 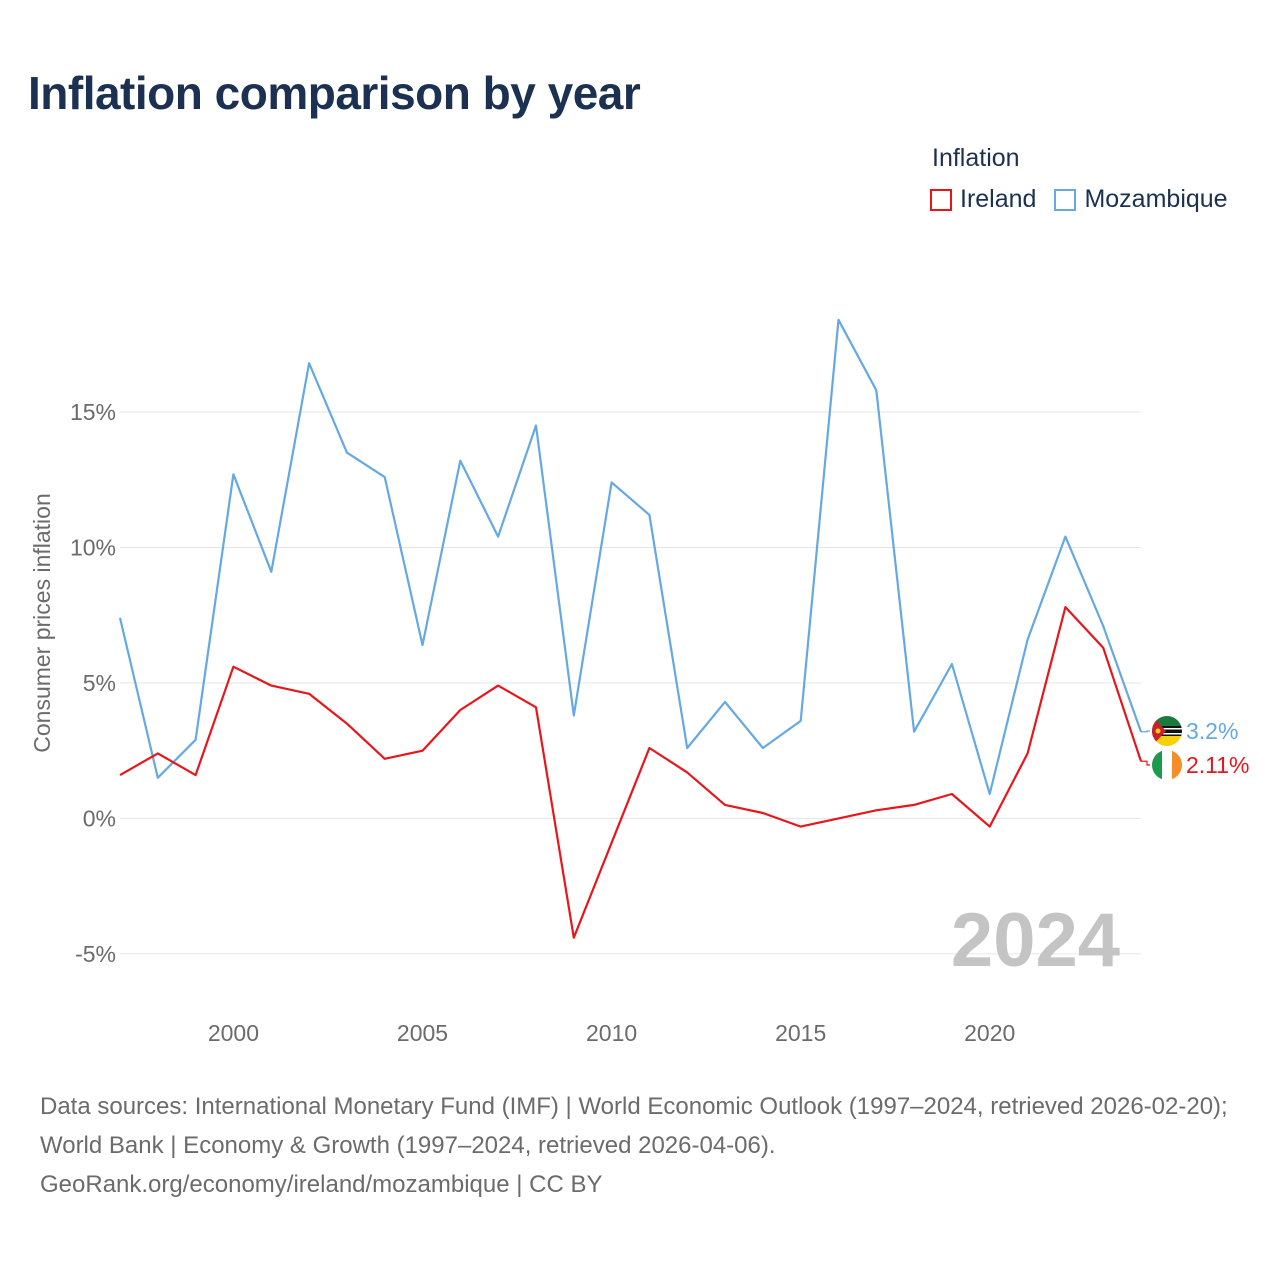 What do you see at coordinates (99, 683) in the screenshot?
I see `y-tick-label: 5%` at bounding box center [99, 683].